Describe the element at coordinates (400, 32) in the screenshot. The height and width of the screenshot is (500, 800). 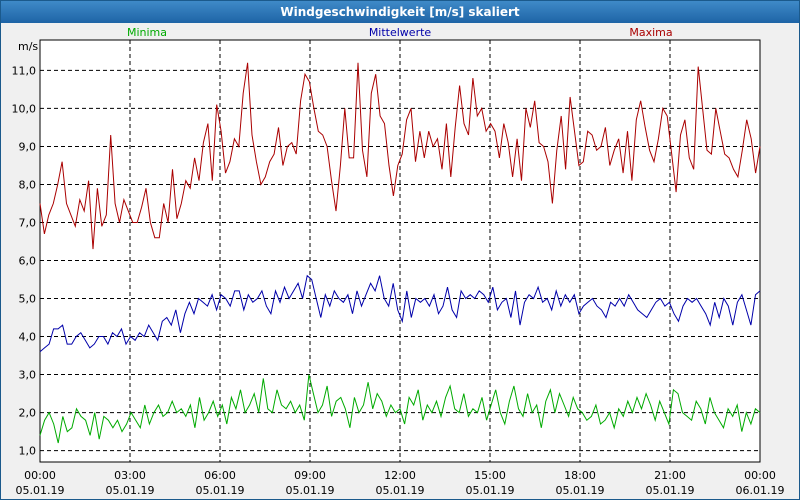
I see `legend-mittelwerte: Mittelwerte` at that location.